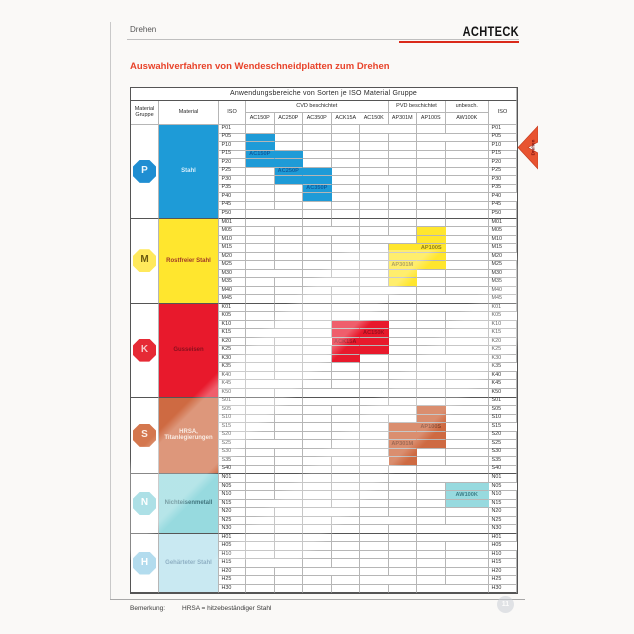  I want to click on material-group-cell-M: M, so click(145, 261).